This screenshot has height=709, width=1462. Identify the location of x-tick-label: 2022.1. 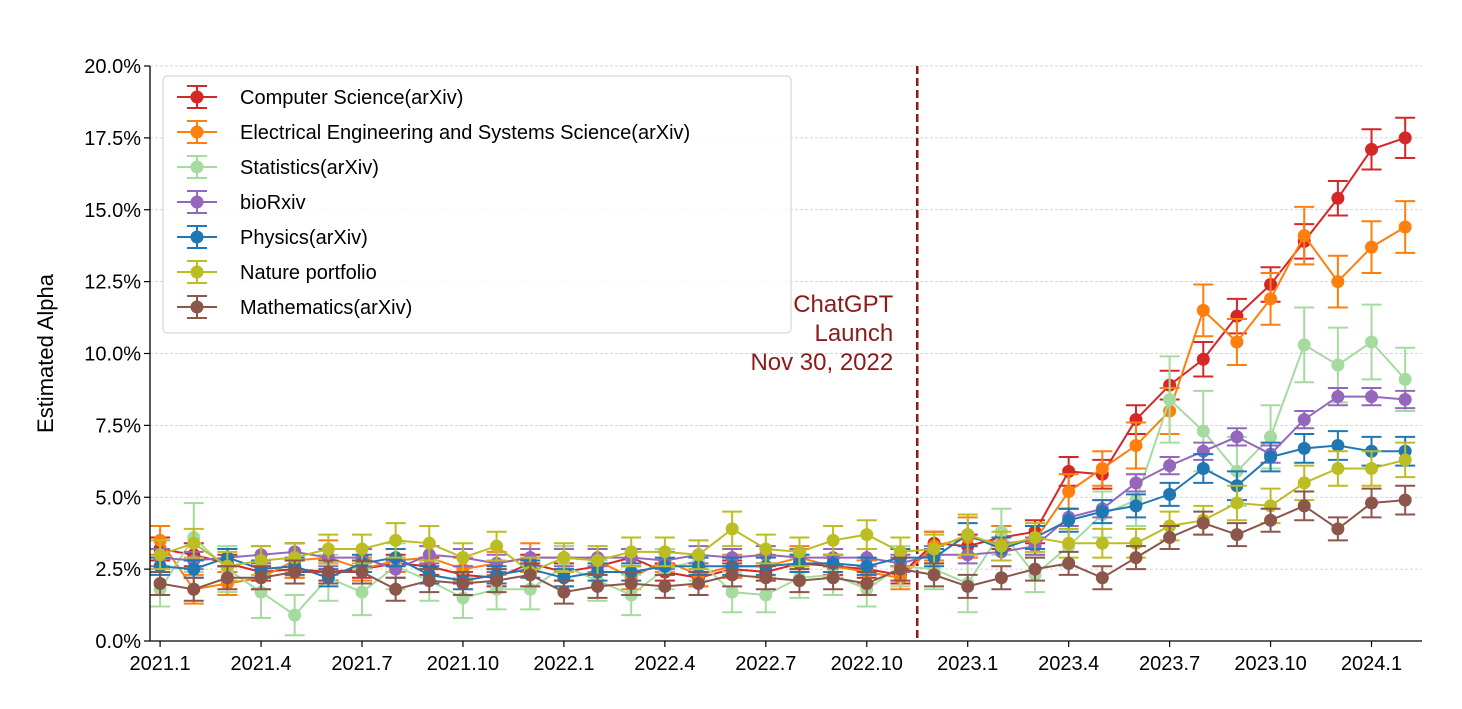
(563, 664).